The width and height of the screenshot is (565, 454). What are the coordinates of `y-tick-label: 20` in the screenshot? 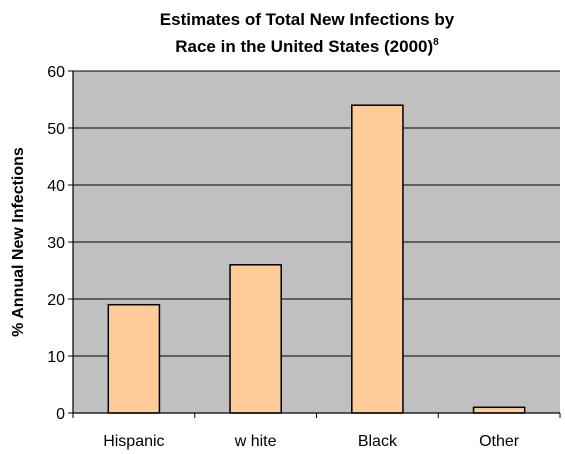 It's located at (56, 300).